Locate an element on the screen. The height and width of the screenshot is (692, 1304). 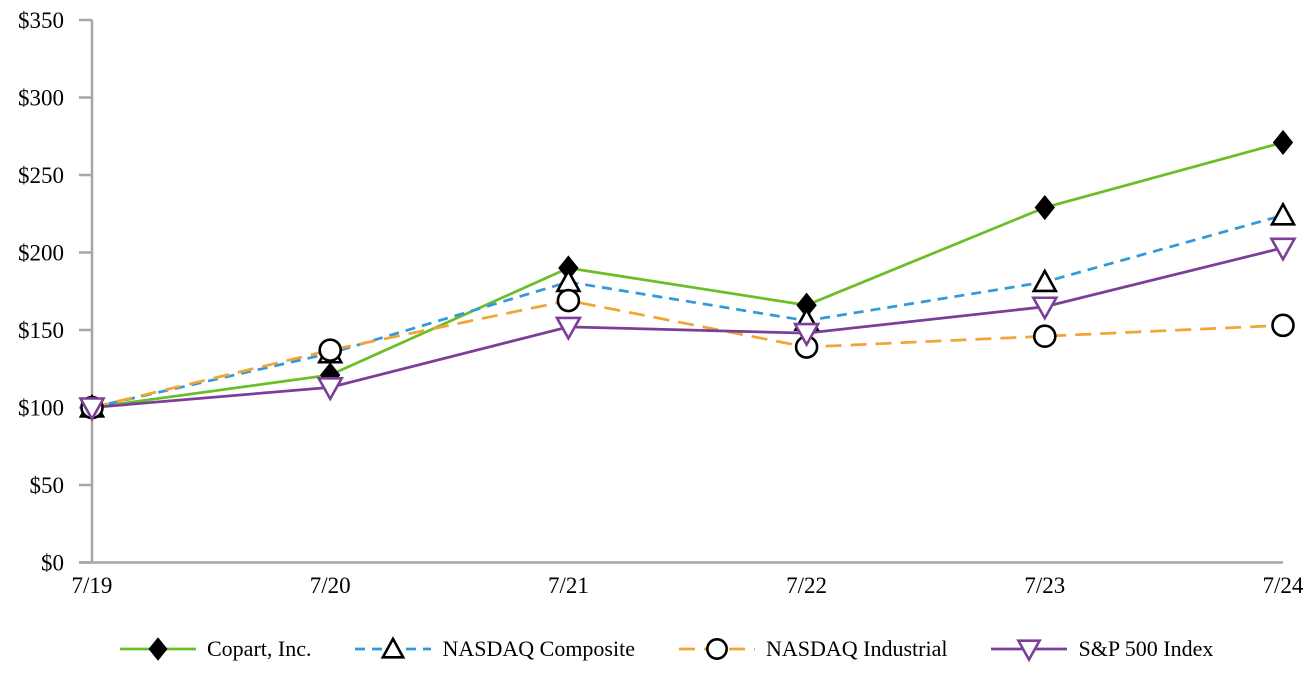
legend-item-nasdaq-composite: NASDAQ Composite is located at coordinates (494, 649).